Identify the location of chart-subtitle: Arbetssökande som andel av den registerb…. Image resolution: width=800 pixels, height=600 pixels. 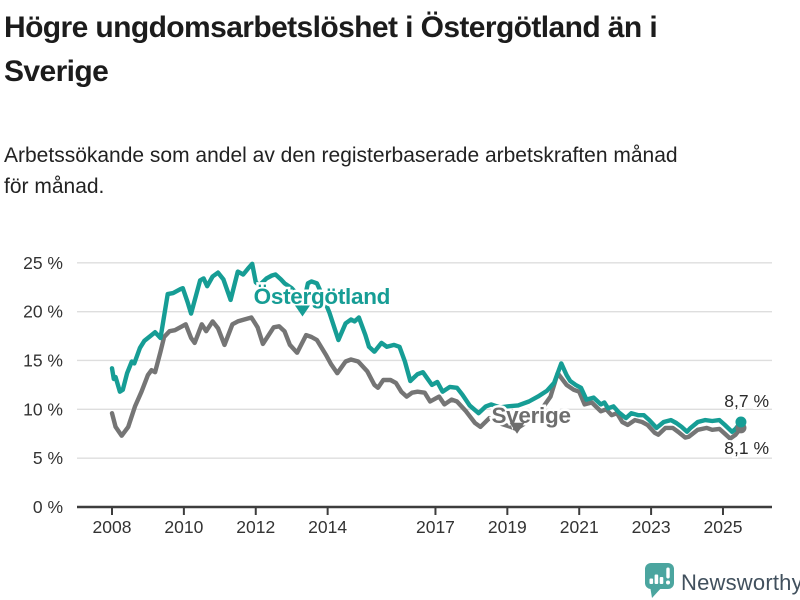
(400, 171).